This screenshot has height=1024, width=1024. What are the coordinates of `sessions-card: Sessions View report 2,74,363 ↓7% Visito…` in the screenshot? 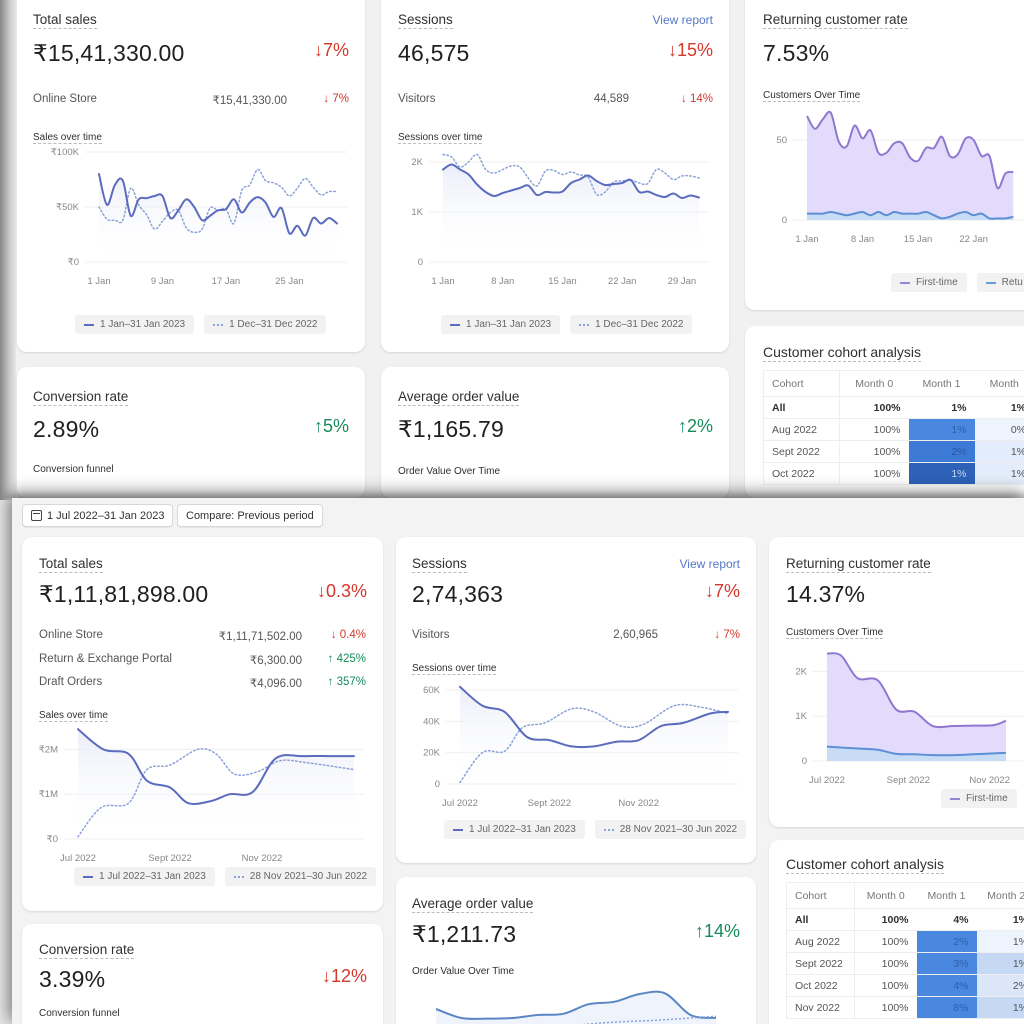 It's located at (576, 700).